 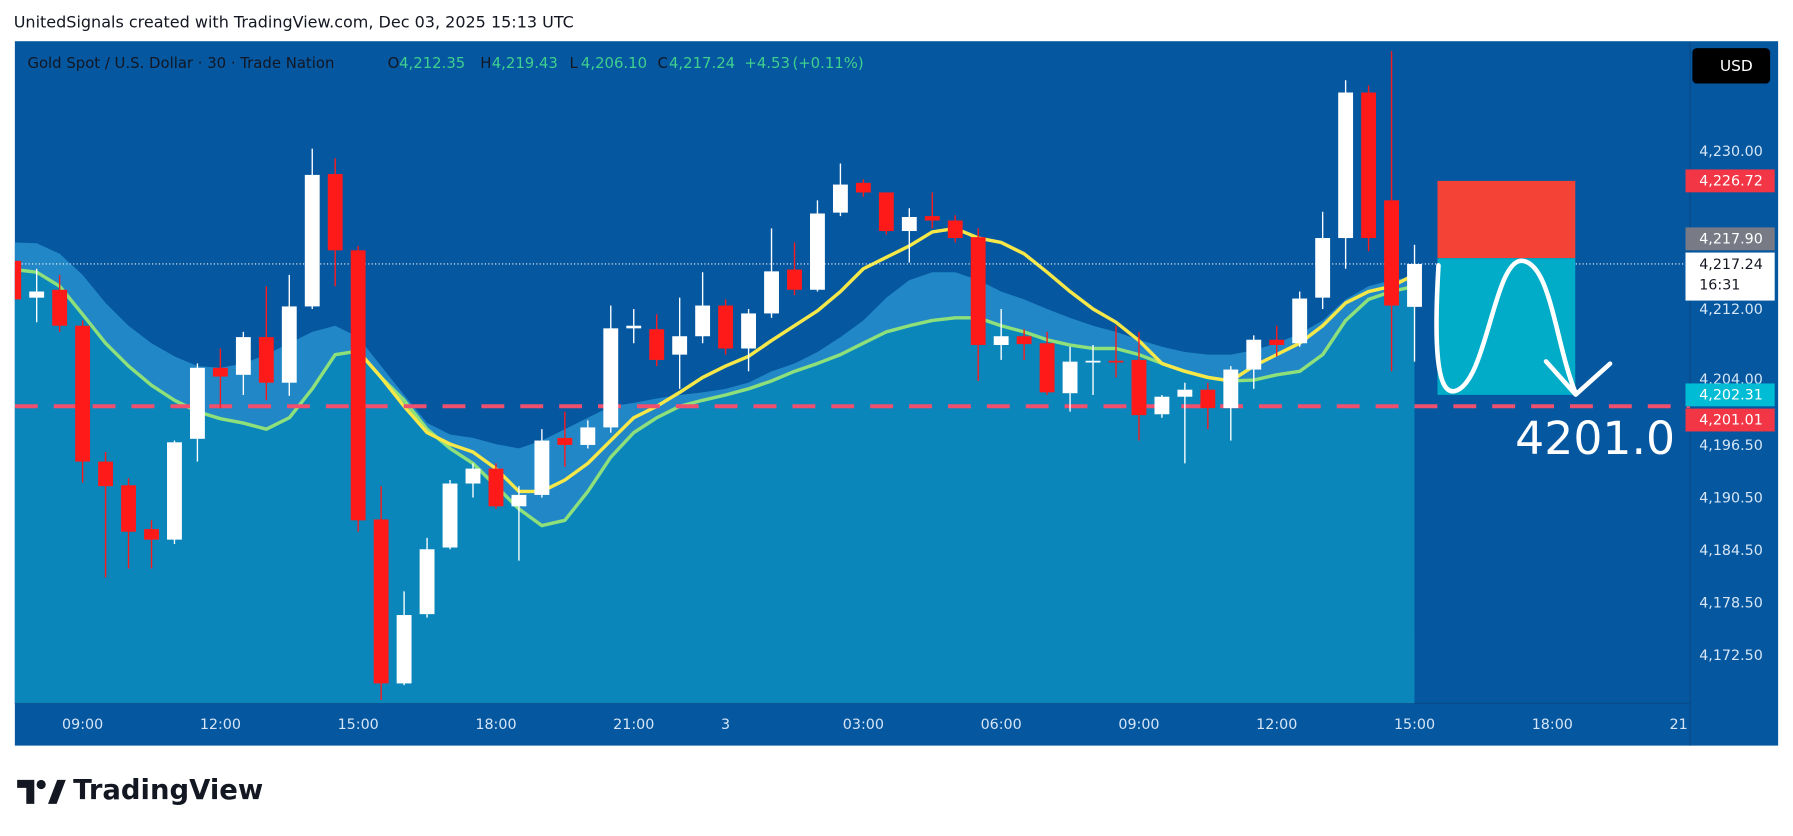 What do you see at coordinates (827, 63) in the screenshot?
I see `change-percent: (+0.11%)` at bounding box center [827, 63].